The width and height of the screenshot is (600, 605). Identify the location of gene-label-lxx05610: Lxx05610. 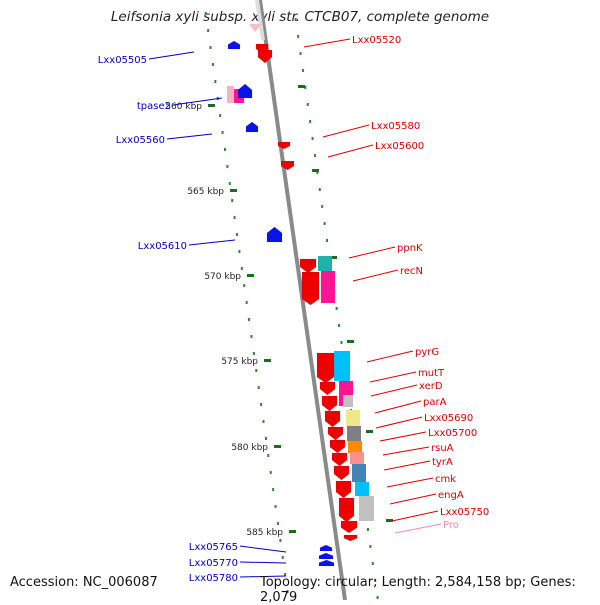
(162, 246).